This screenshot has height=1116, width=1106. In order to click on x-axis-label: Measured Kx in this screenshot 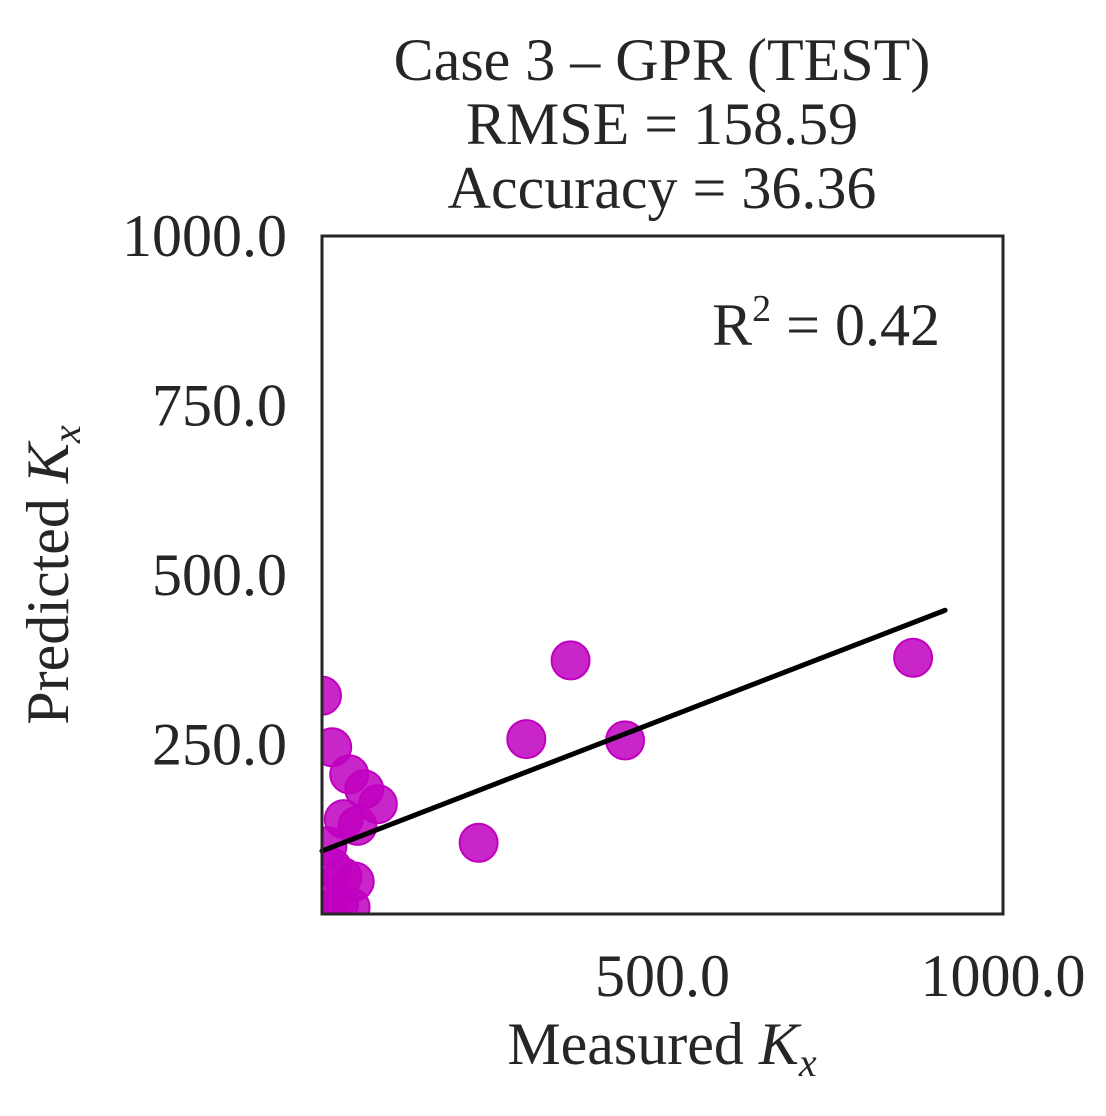, I will do `click(662, 1048)`.